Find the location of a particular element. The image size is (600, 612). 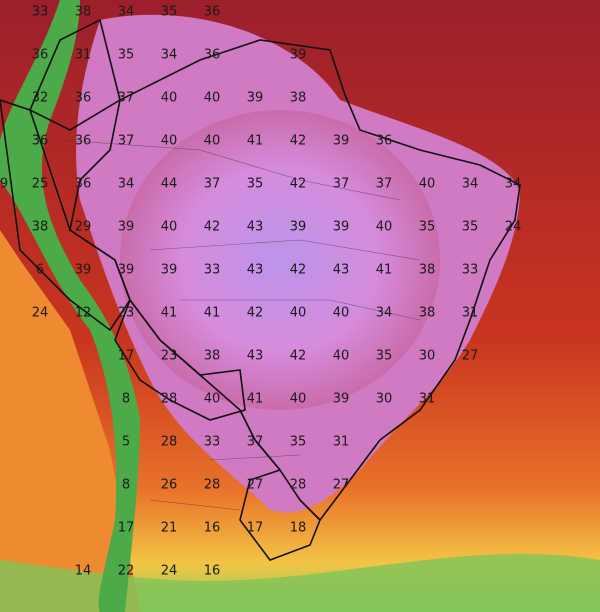

temperature-label: 8 is located at coordinates (126, 399).